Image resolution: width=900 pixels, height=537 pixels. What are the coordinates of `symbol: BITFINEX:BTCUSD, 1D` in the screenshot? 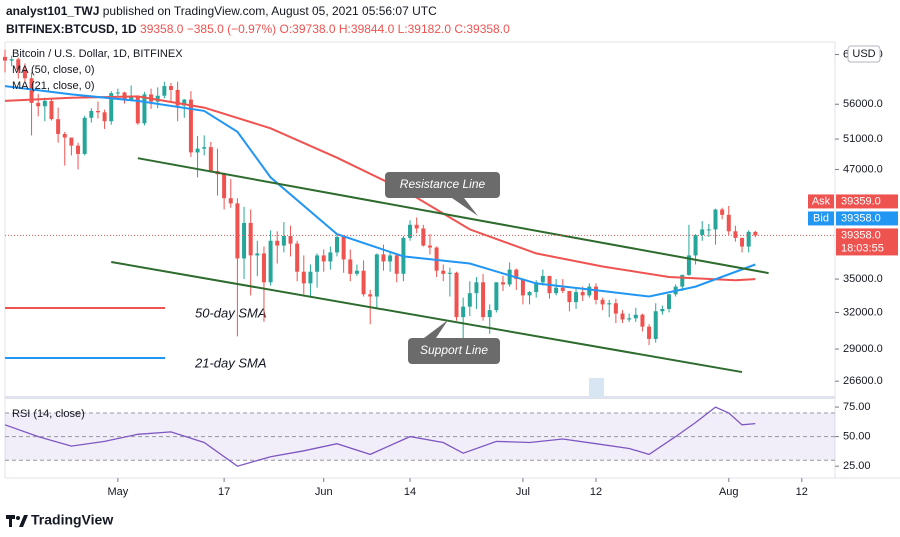 It's located at (71, 29).